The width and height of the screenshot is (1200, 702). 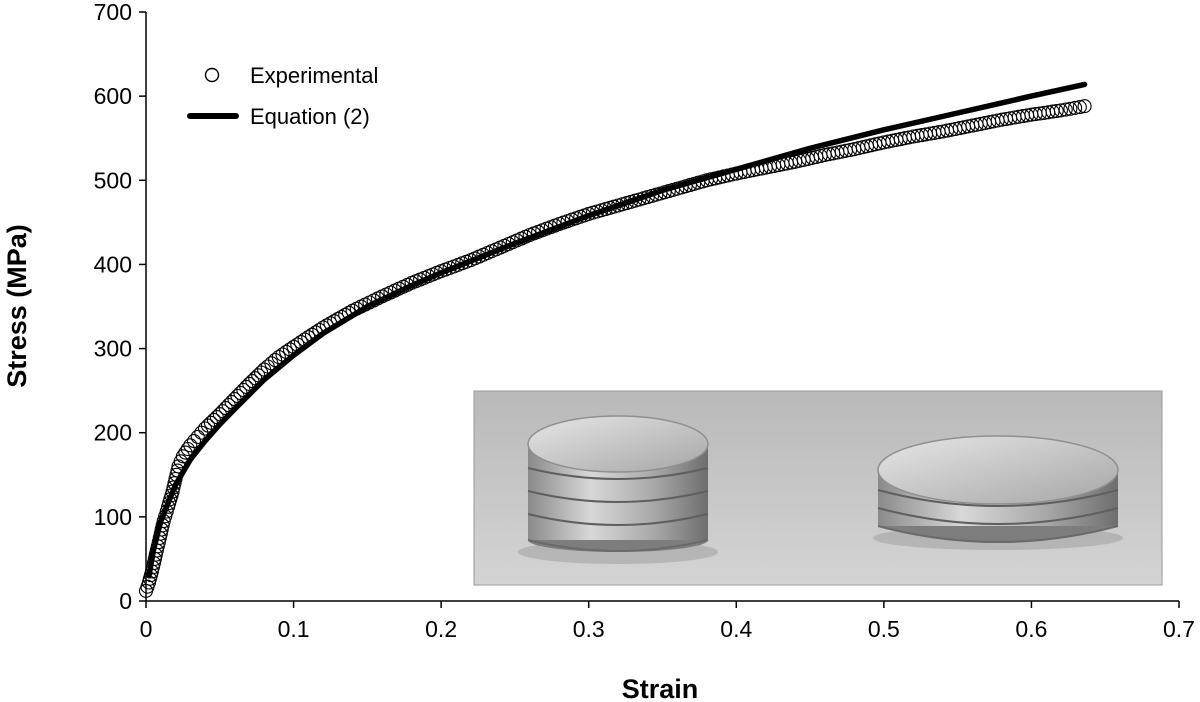 What do you see at coordinates (660, 688) in the screenshot?
I see `x-axis-title: Strain` at bounding box center [660, 688].